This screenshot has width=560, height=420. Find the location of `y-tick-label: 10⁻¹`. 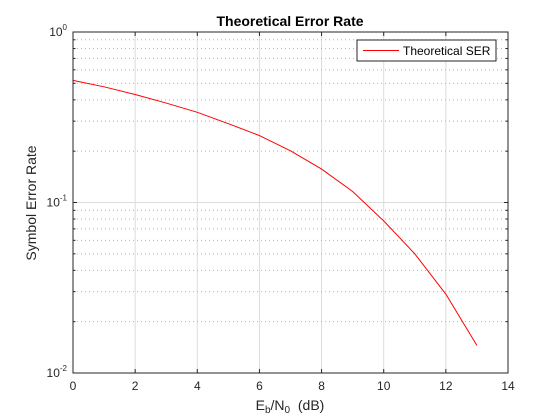

y-tick-label: 10⁻¹ is located at coordinates (57, 202).